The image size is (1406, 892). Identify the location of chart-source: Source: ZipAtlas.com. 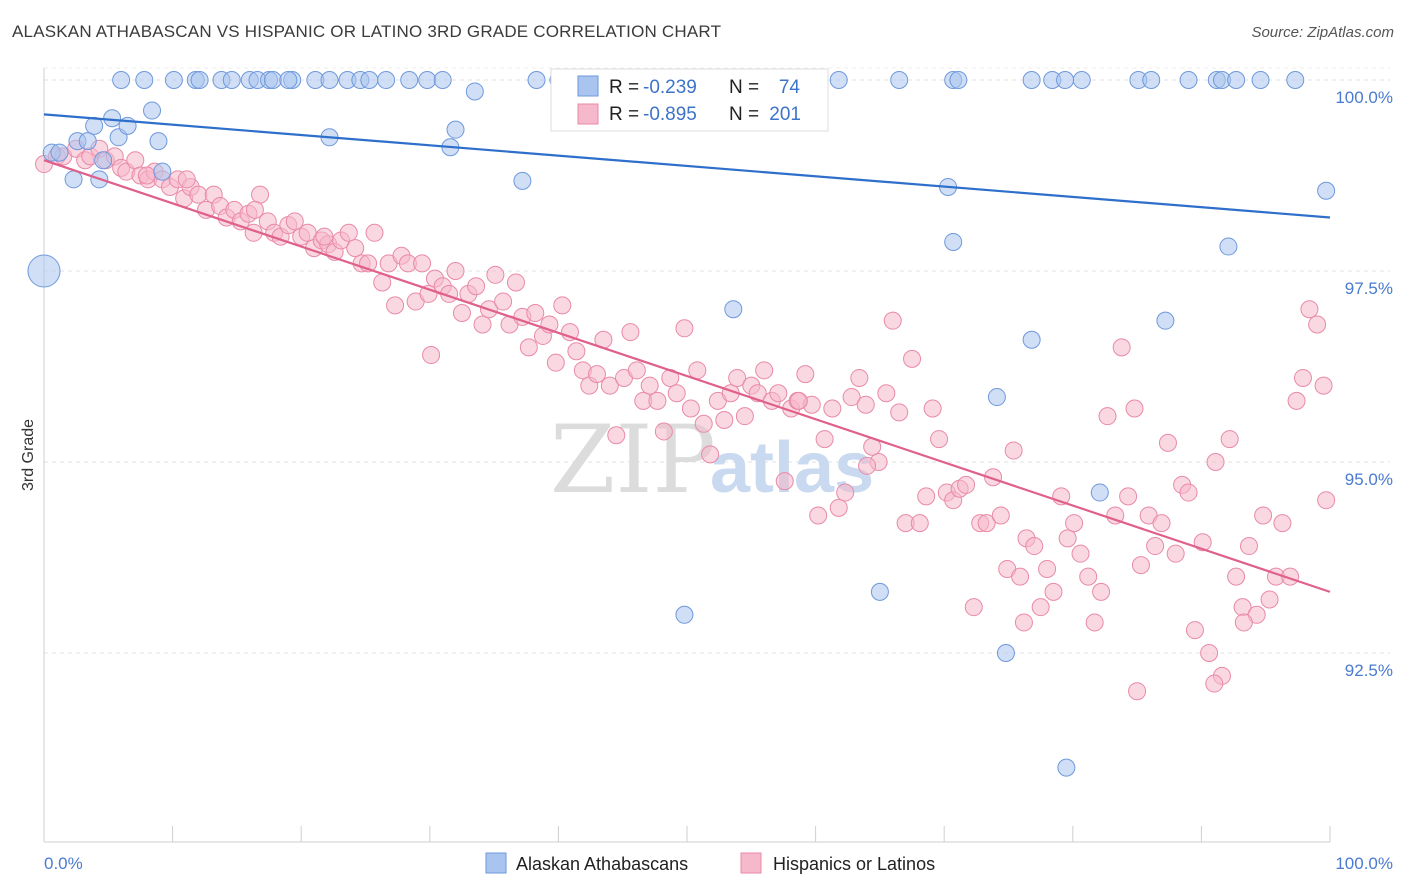
(1322, 32).